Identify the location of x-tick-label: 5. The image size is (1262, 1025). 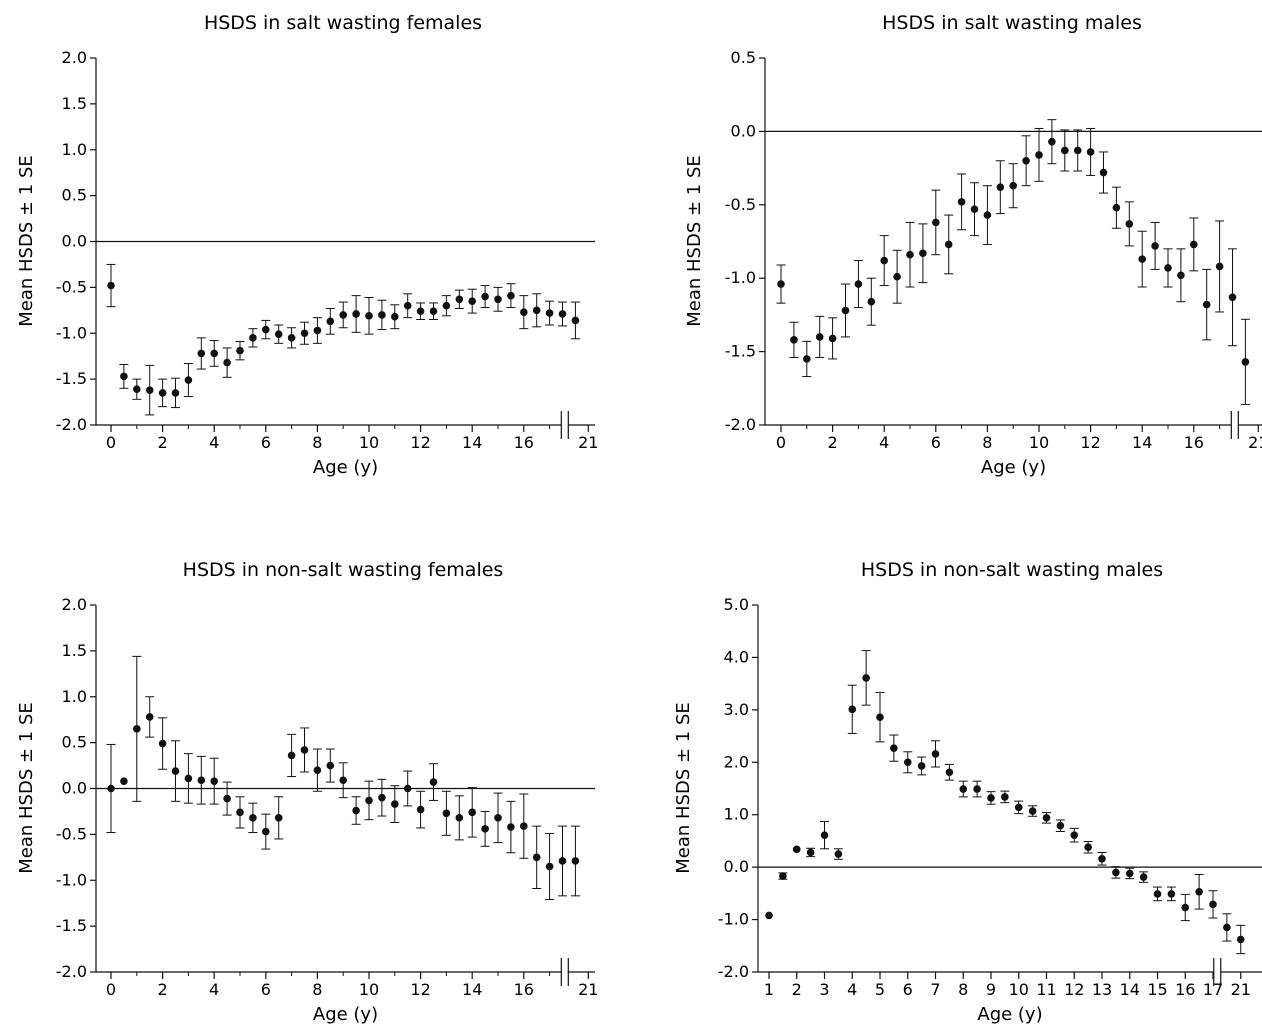
(880, 989).